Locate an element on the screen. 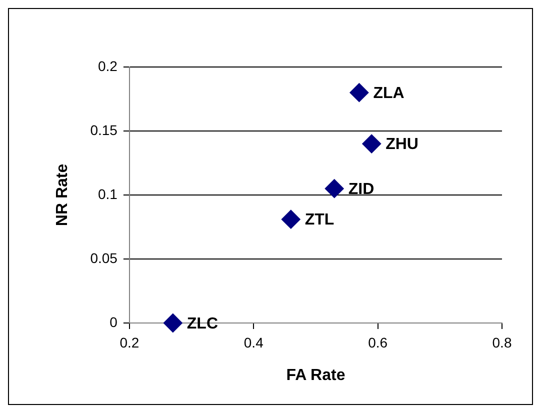 This screenshot has width=541, height=413. x-axis-title: FA Rate is located at coordinates (316, 375).